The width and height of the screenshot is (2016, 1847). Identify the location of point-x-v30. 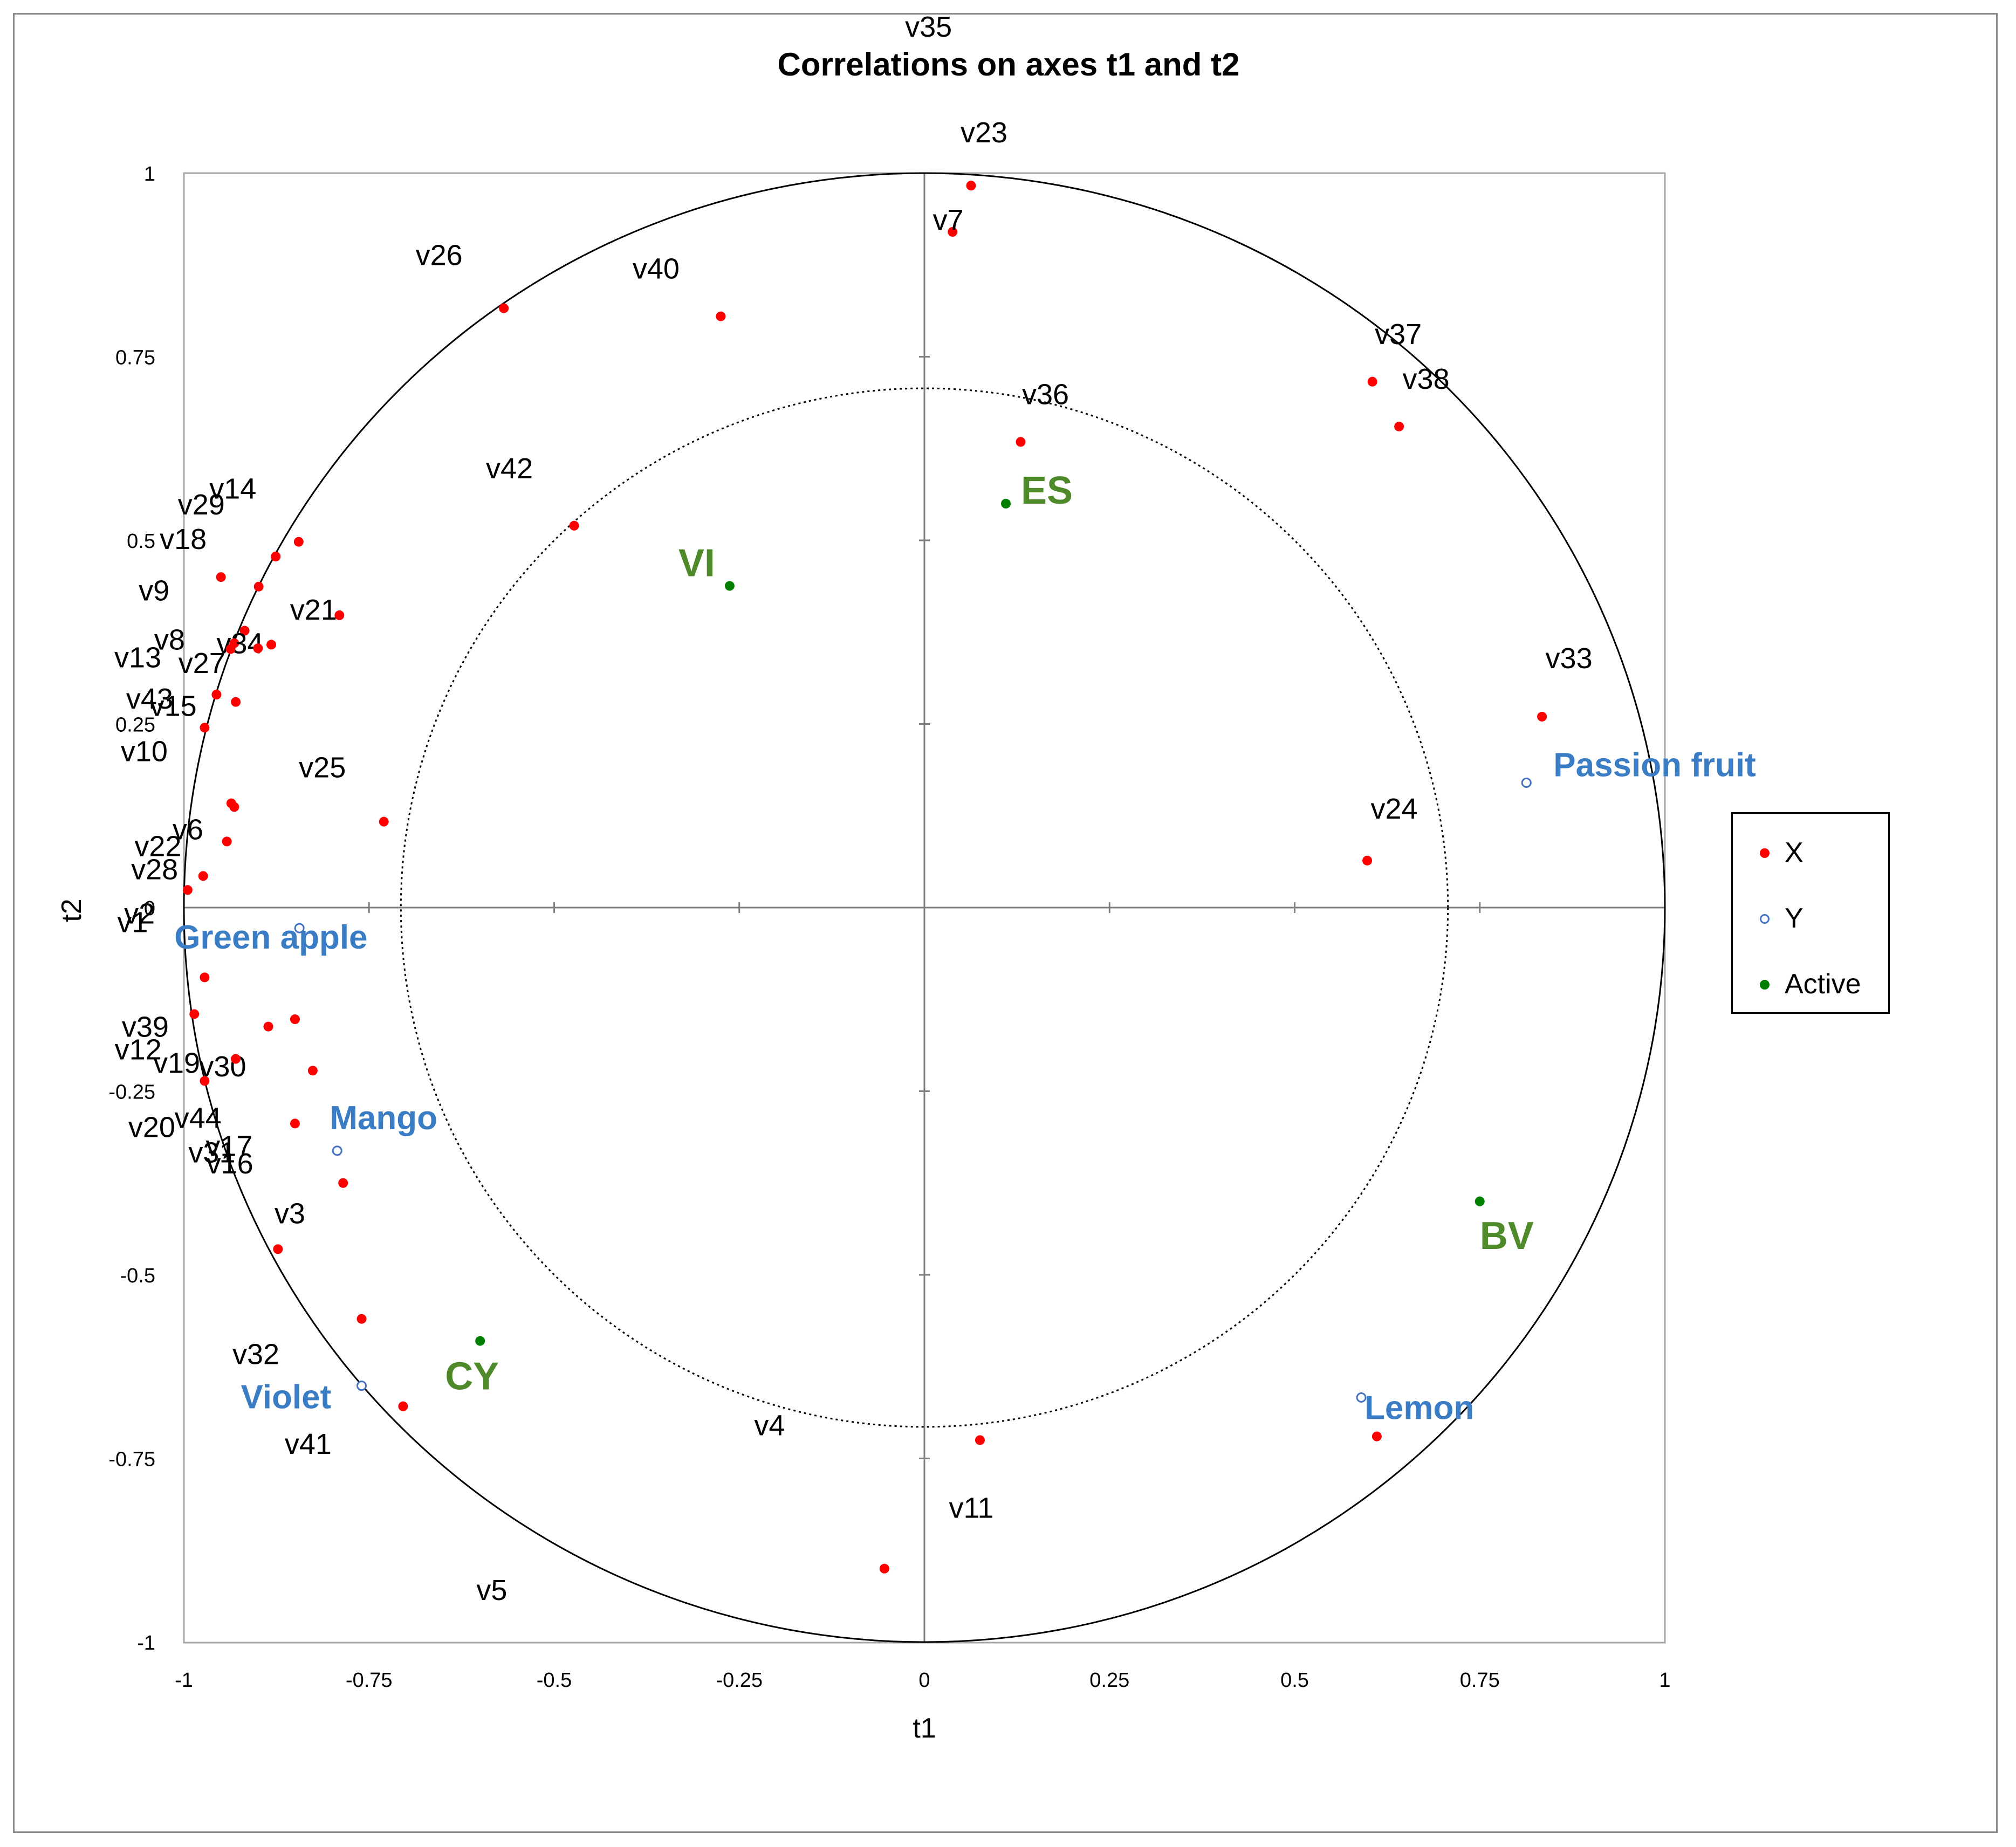
(295, 1019).